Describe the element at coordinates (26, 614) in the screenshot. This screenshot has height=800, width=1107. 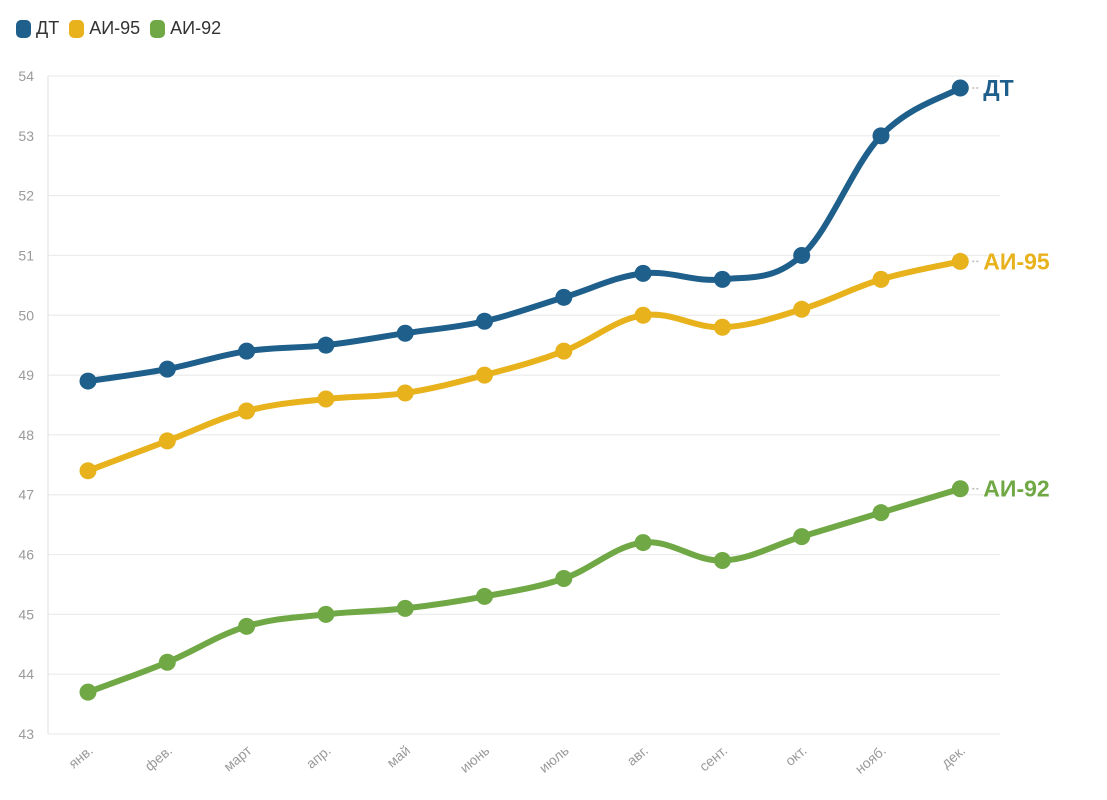
I see `y-tick-label: 45` at that location.